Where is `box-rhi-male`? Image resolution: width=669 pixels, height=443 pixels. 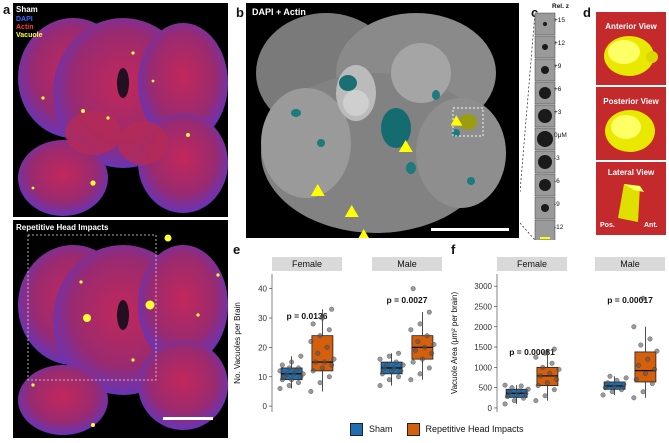
box-rhi-male is located at coordinates (645, 367).